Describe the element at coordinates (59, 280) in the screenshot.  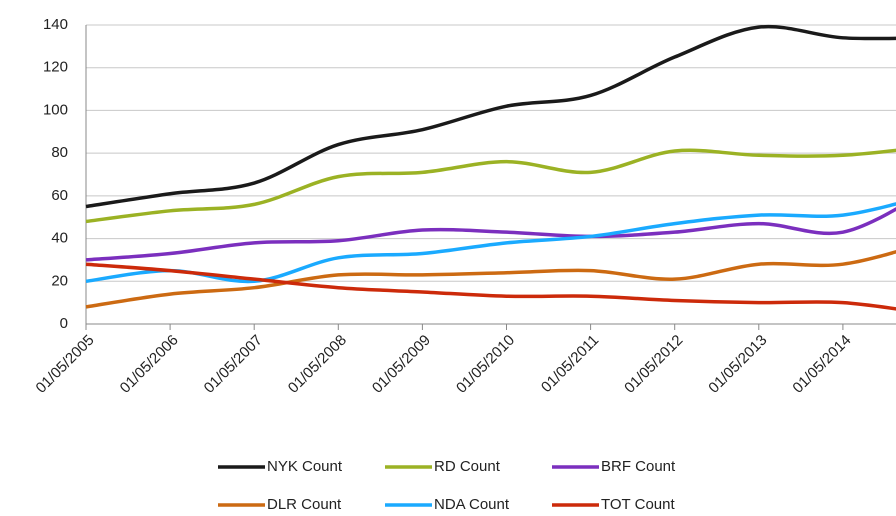
I see `y-tick-label: 20` at that location.